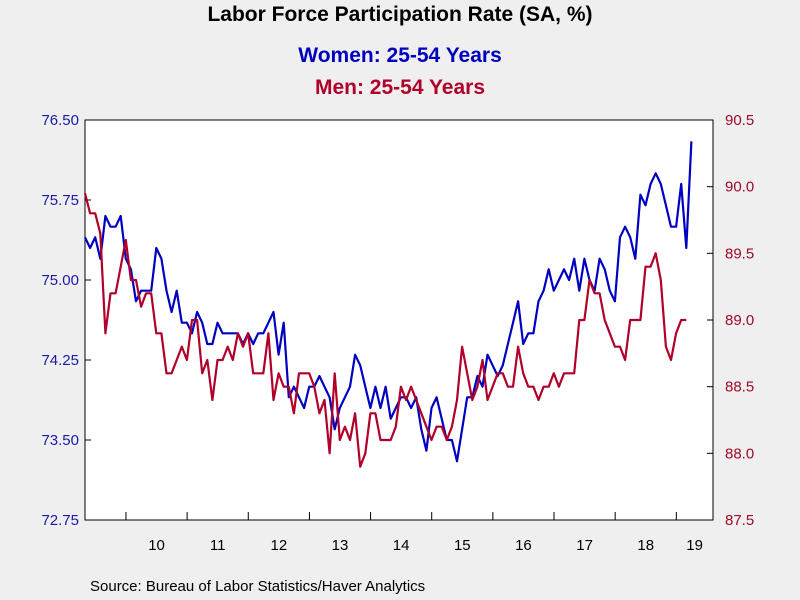  I want to click on left-tick-label: 73.50, so click(60, 440).